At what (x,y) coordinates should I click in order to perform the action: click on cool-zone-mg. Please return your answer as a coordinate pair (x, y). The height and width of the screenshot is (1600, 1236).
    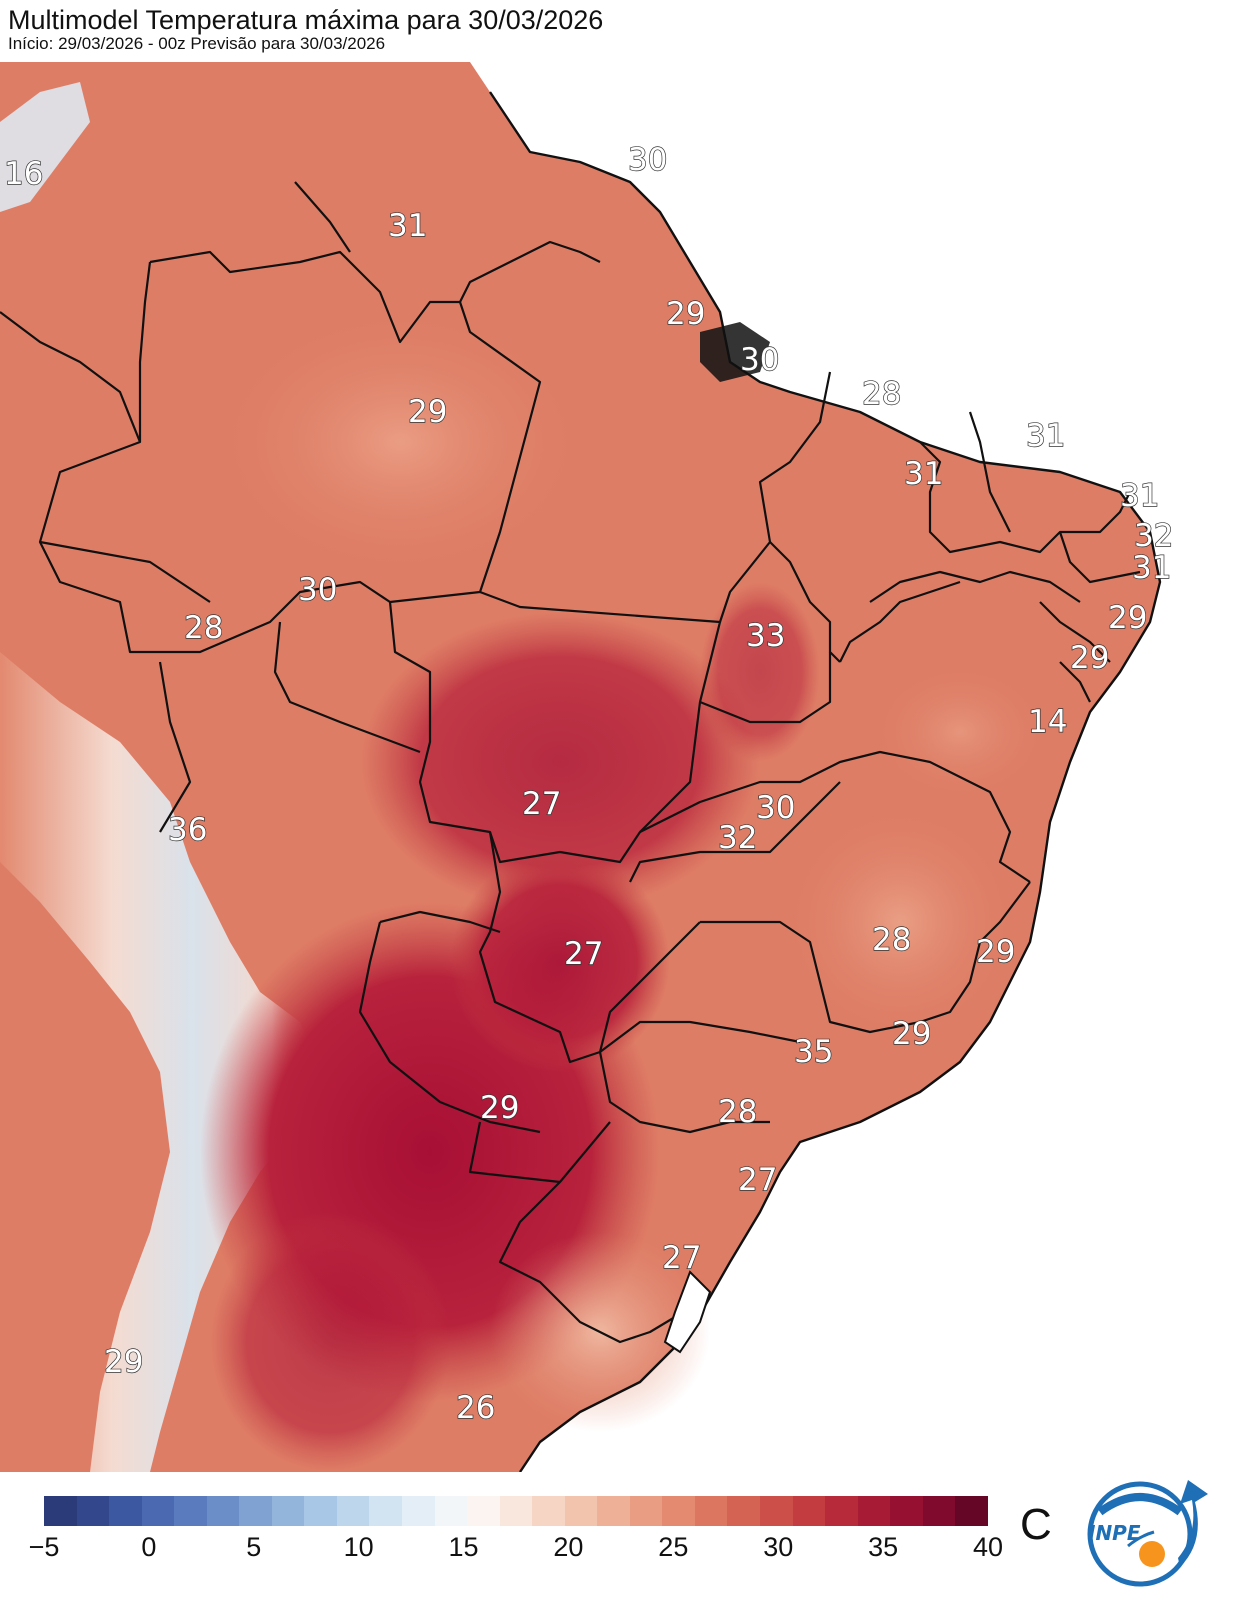
    Looking at the image, I should click on (900, 922).